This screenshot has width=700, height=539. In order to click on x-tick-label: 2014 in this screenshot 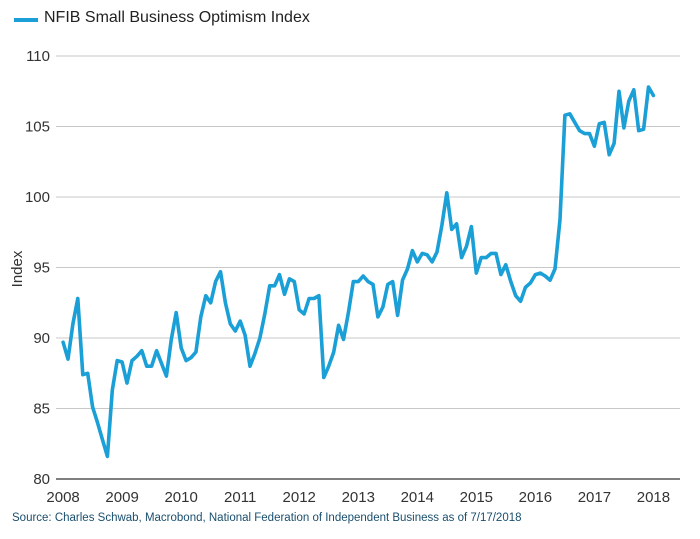, I will do `click(417, 497)`.